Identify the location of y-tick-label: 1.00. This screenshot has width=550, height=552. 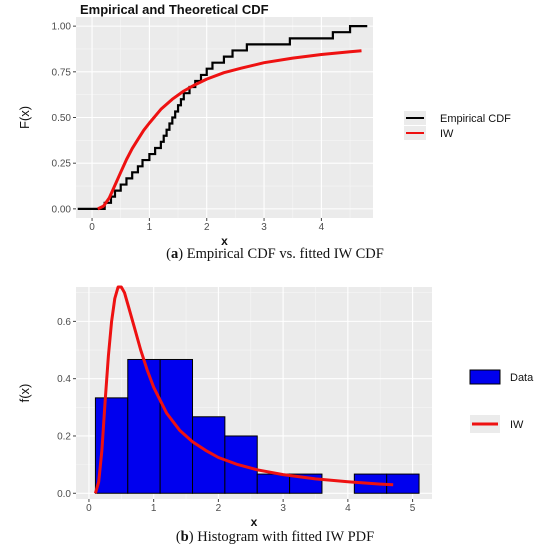
(62, 27).